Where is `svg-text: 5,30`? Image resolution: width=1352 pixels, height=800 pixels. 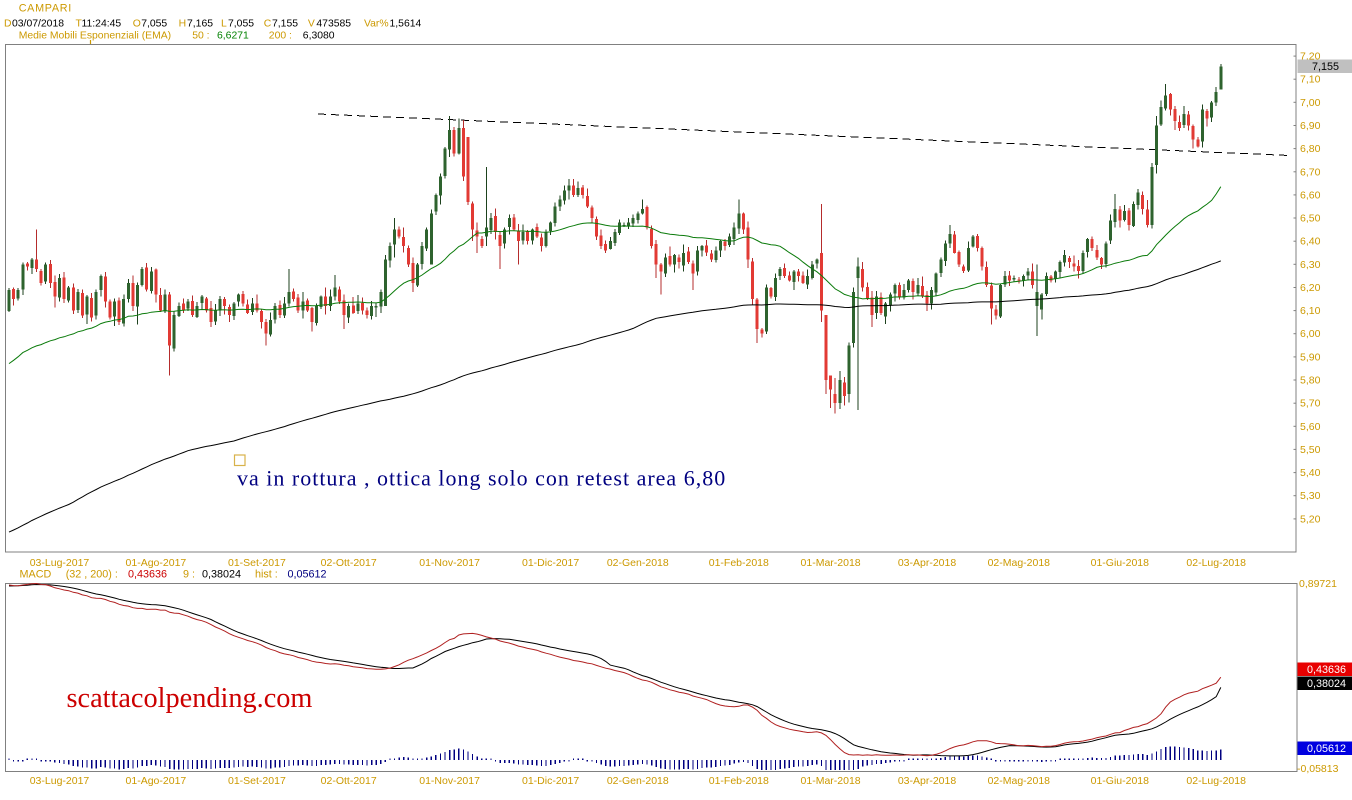 svg-text: 5,30 is located at coordinates (1310, 496).